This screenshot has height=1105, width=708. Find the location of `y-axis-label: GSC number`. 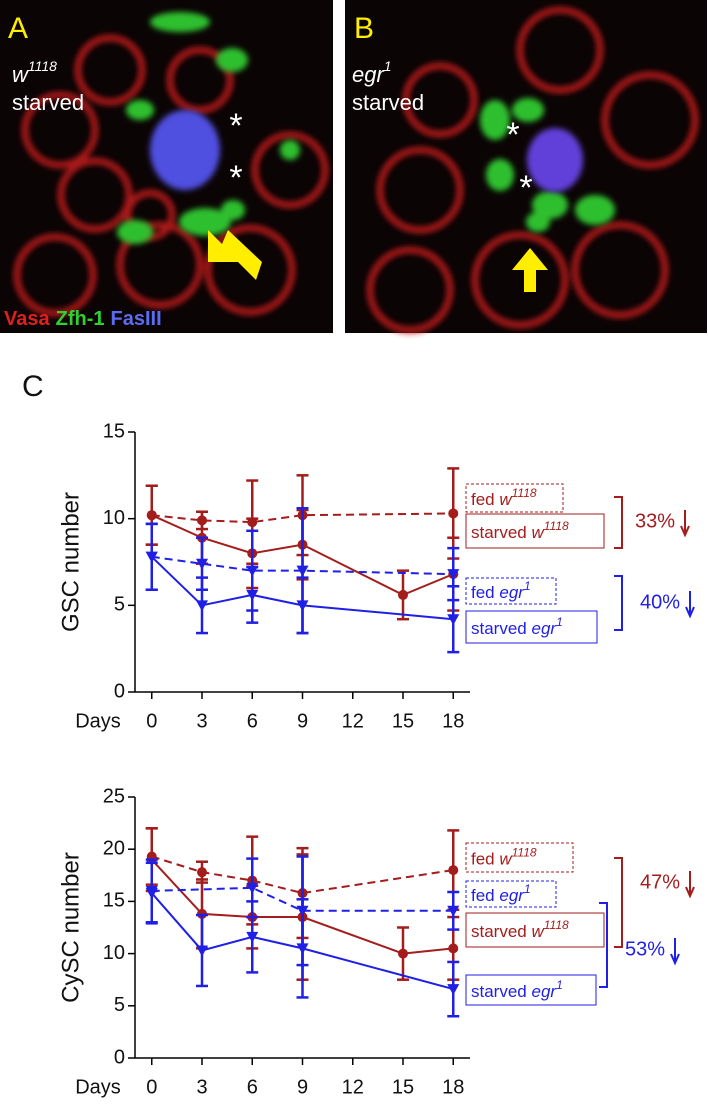

y-axis-label: GSC number is located at coordinates (70, 562).